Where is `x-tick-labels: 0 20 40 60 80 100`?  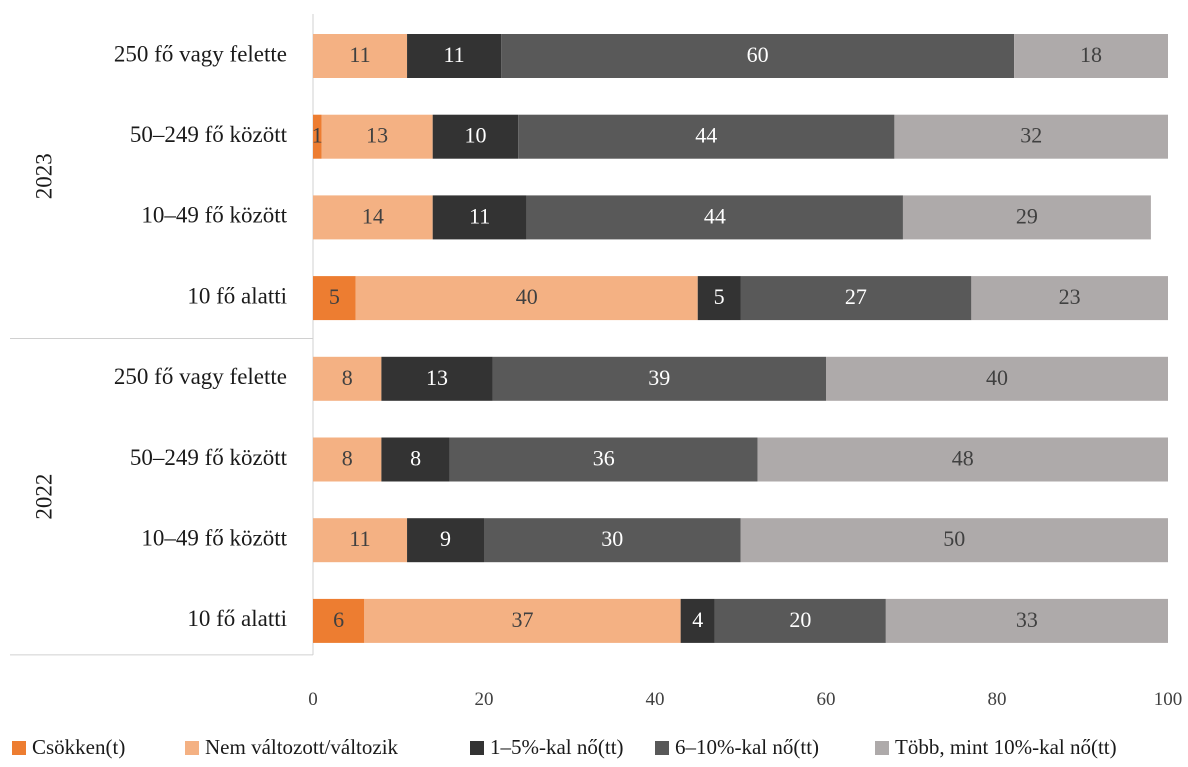
x-tick-labels: 0 20 40 60 80 100 is located at coordinates (745, 699).